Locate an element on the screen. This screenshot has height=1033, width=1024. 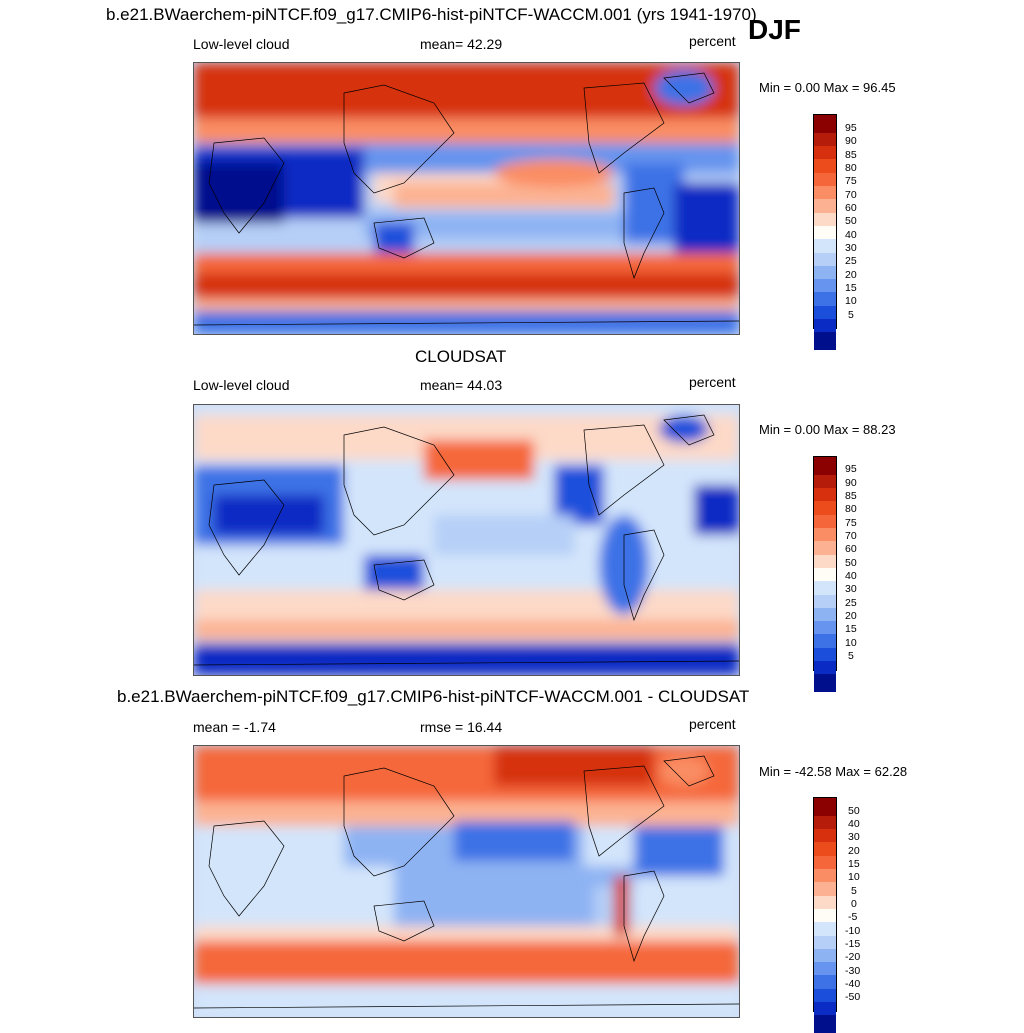
panel-3-units: percent is located at coordinates (712, 724).